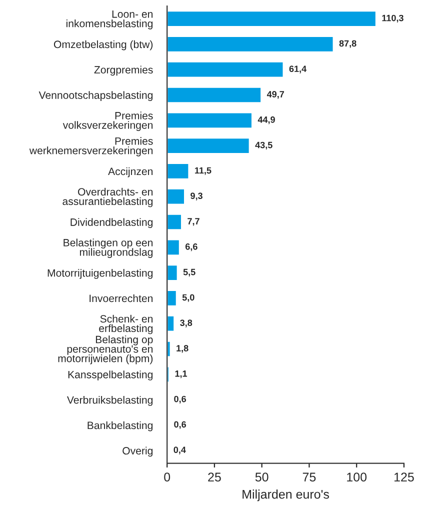 This screenshot has width=423, height=508. I want to click on data-label: 1,1, so click(181, 374).